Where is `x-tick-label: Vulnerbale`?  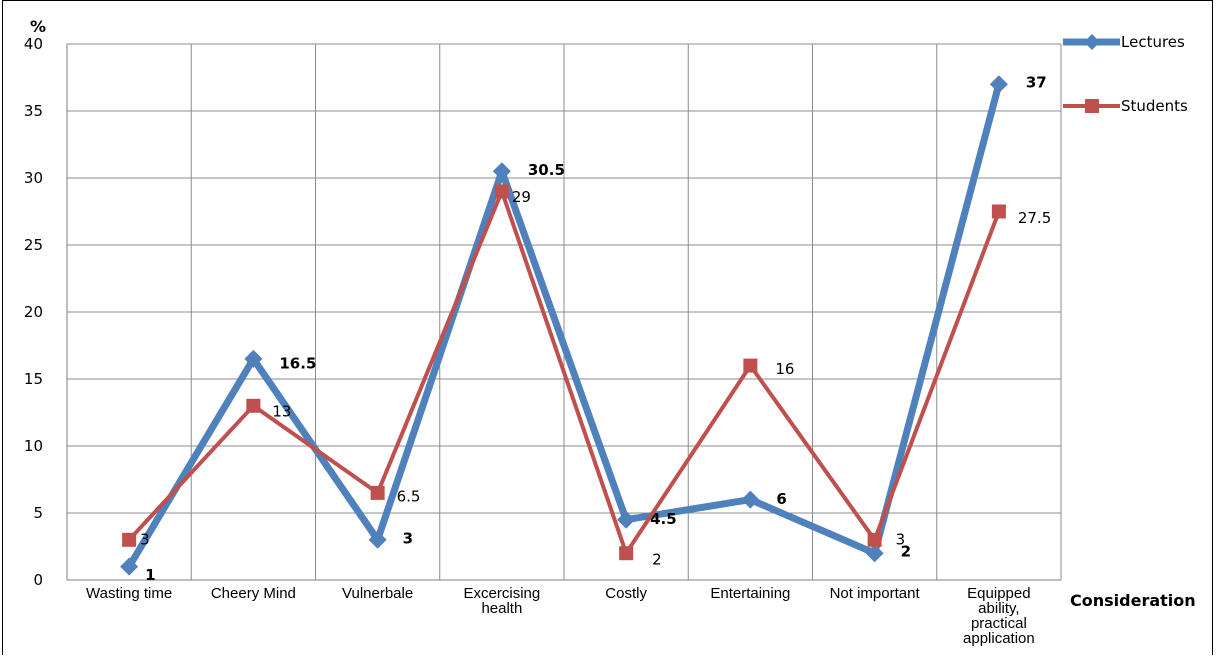 x-tick-label: Vulnerbale is located at coordinates (377, 593).